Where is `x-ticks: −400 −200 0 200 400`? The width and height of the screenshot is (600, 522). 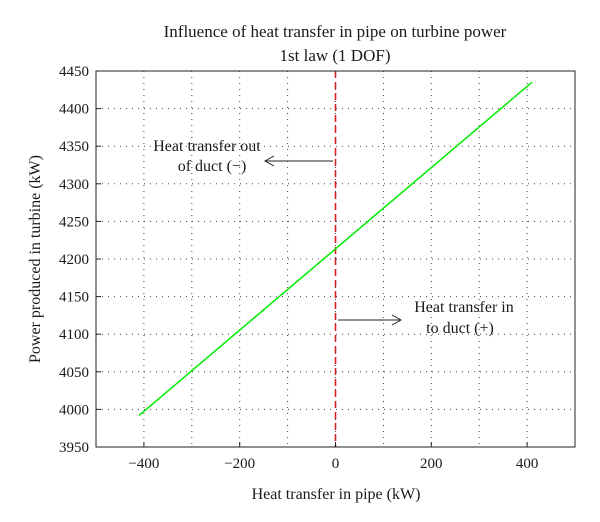
x-ticks: −400 −200 0 200 400 is located at coordinates (333, 457).